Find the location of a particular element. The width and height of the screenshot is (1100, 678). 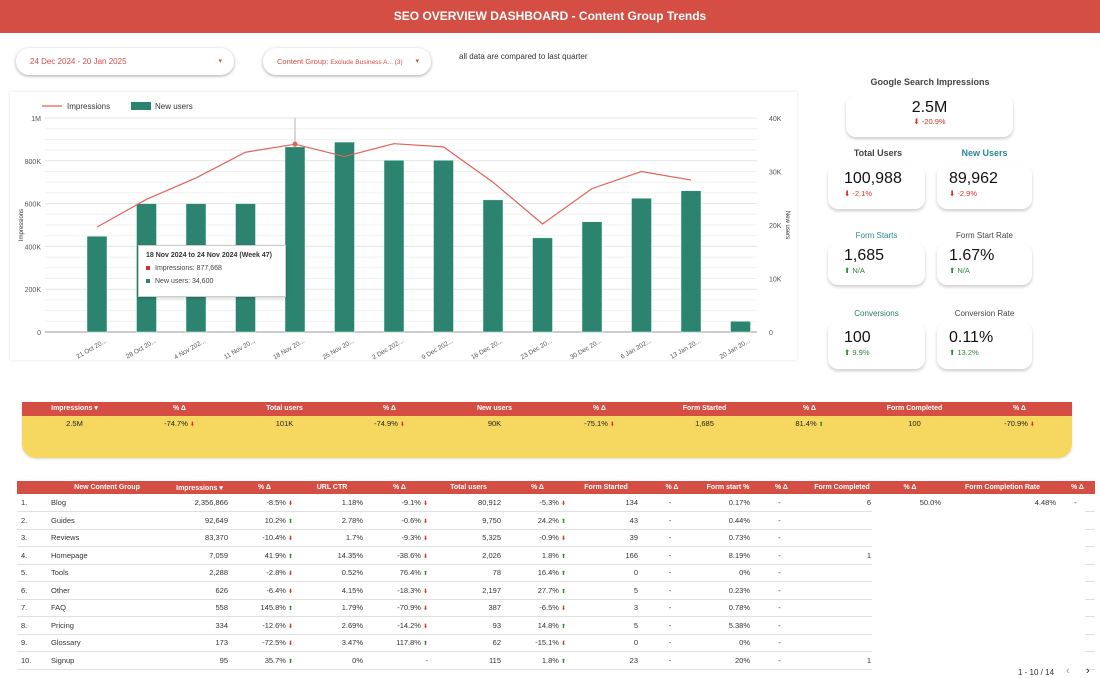

y-right-tick: 10K is located at coordinates (775, 280).